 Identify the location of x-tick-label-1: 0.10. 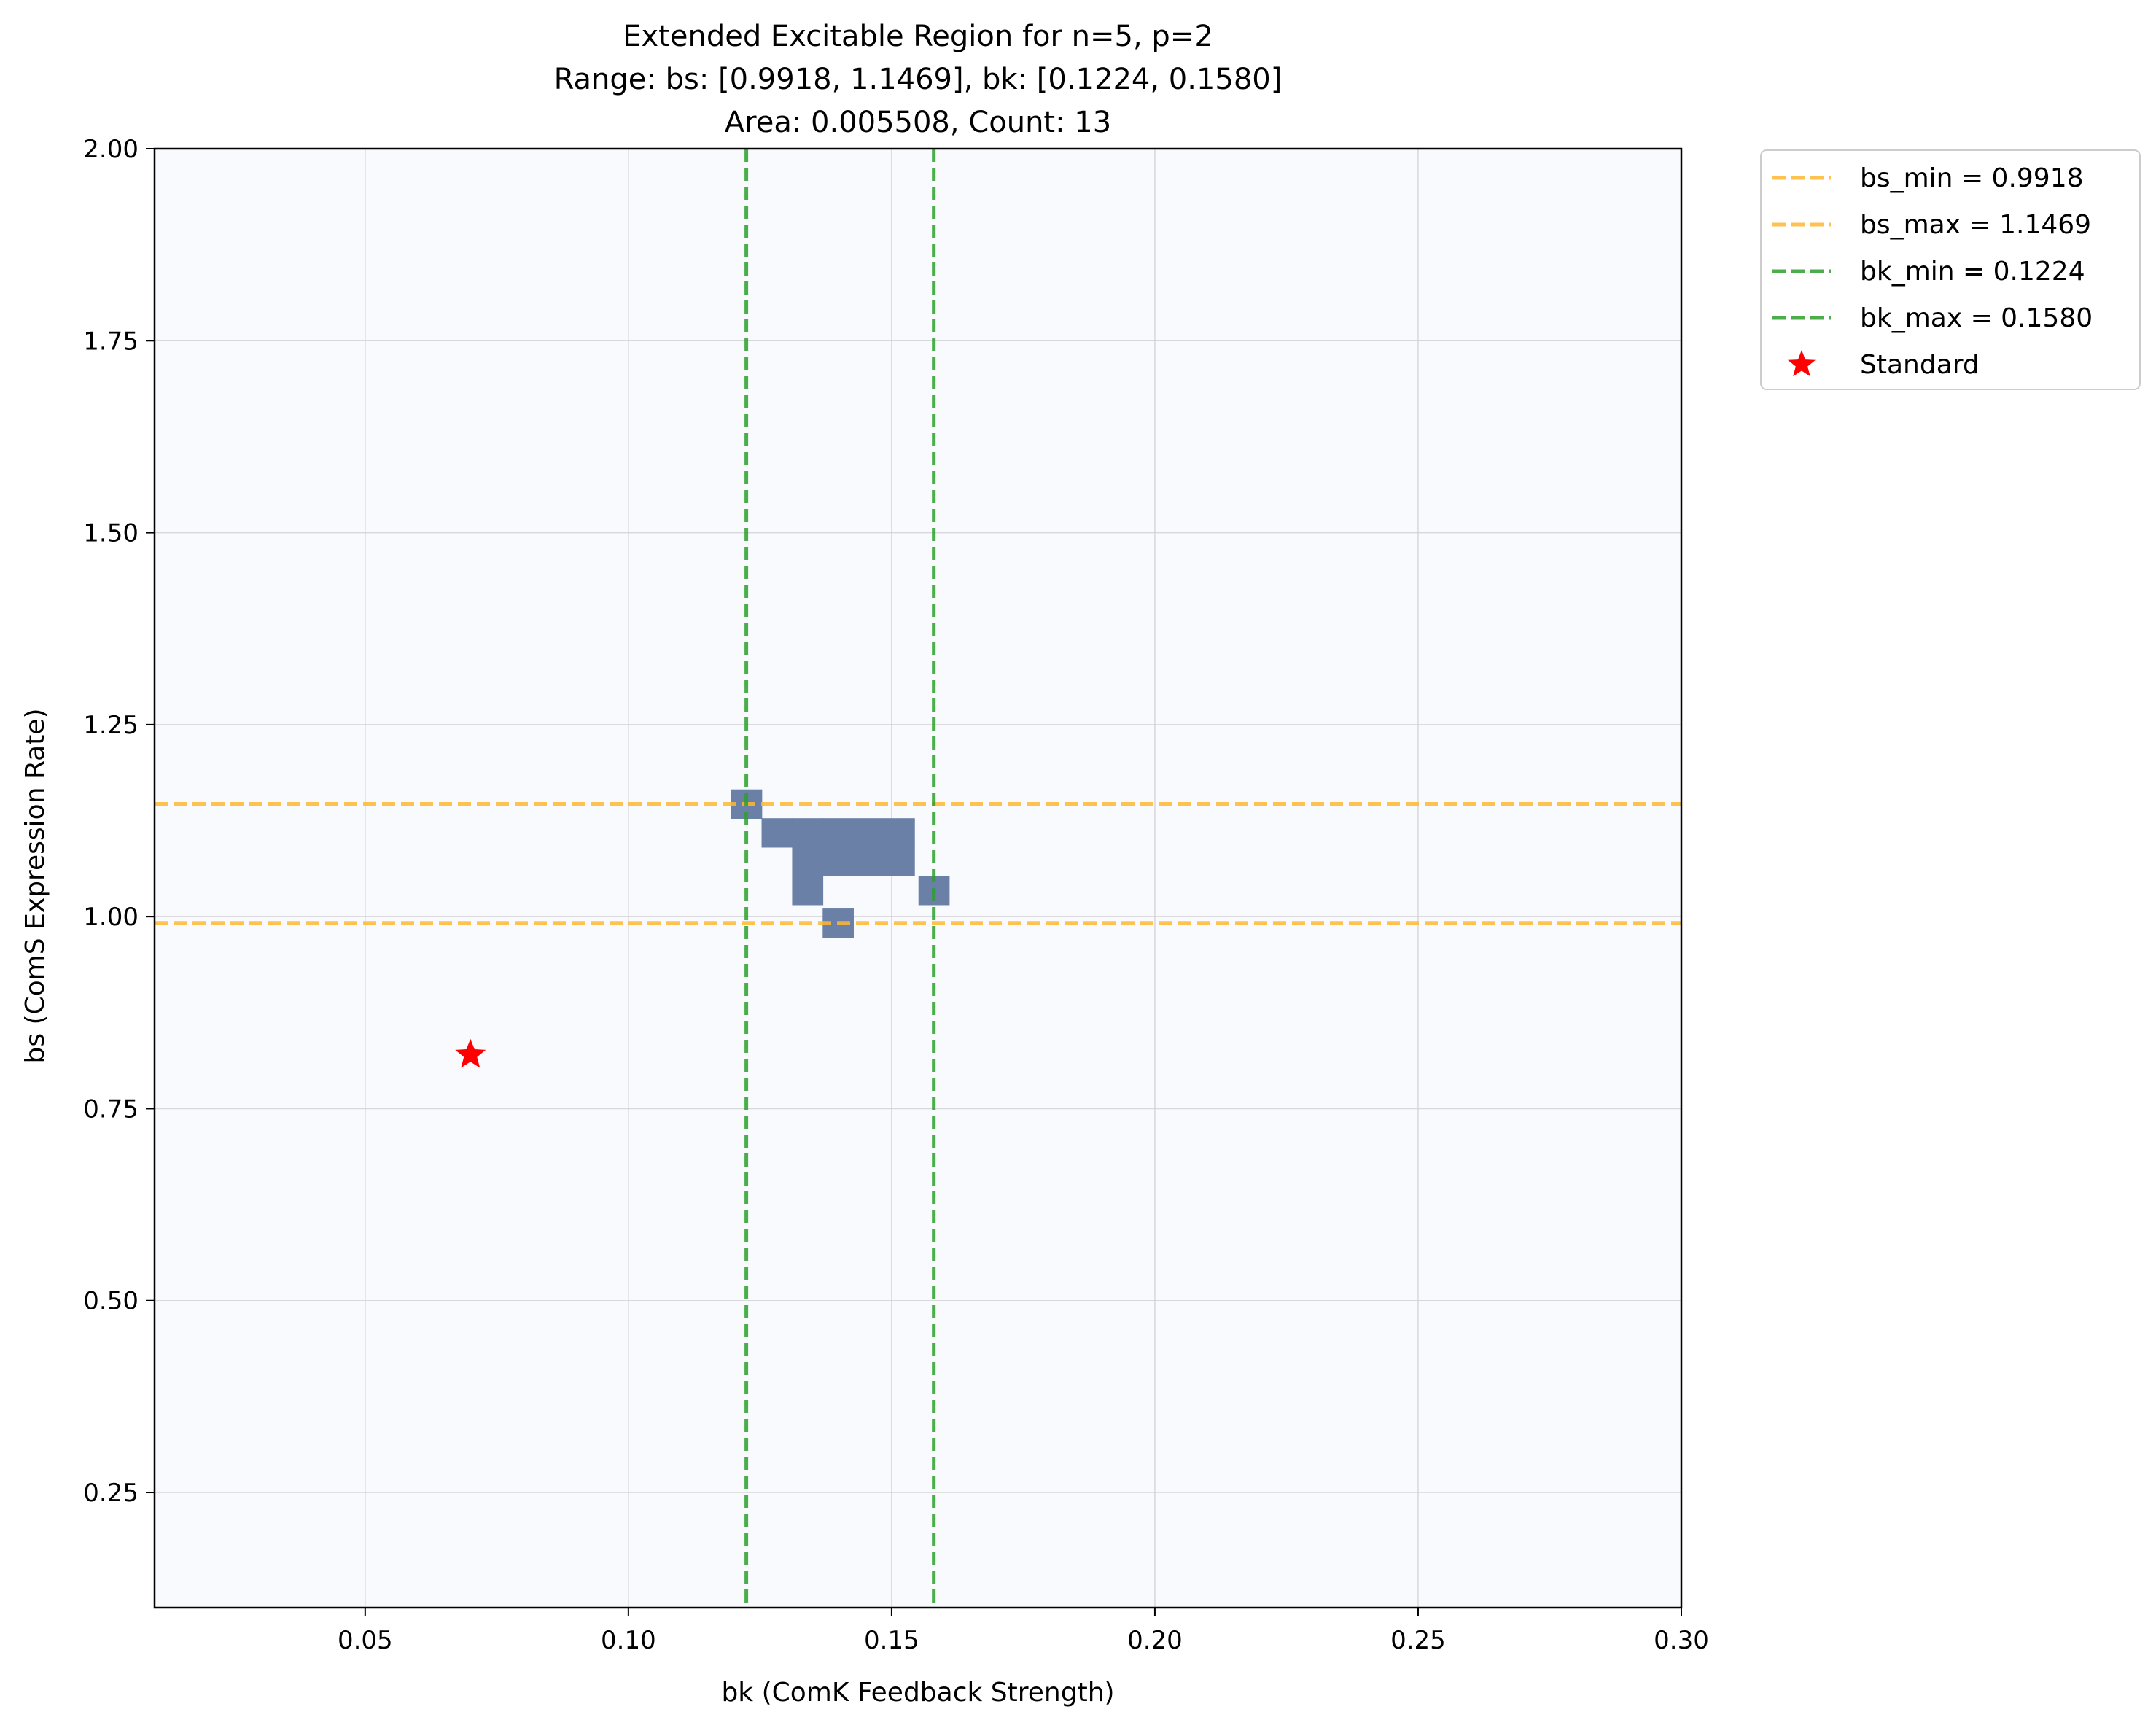
(628, 1640).